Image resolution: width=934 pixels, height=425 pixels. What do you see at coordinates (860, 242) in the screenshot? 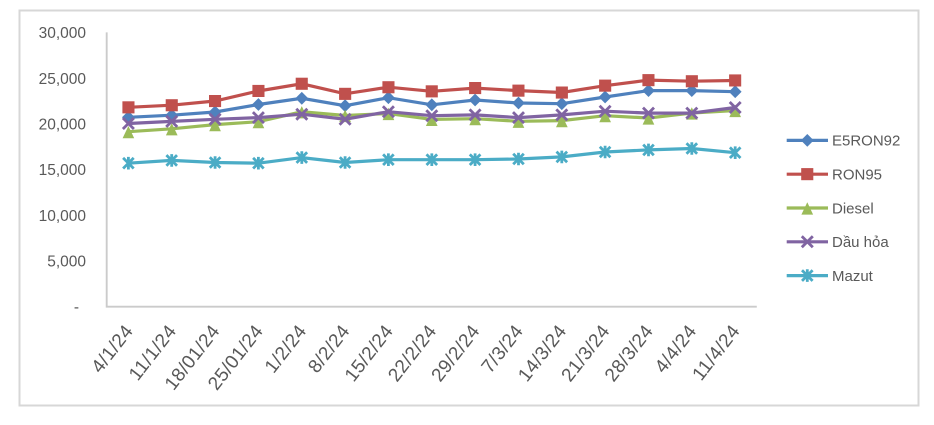
I see `svg-text: Dầu hỏa` at bounding box center [860, 242].